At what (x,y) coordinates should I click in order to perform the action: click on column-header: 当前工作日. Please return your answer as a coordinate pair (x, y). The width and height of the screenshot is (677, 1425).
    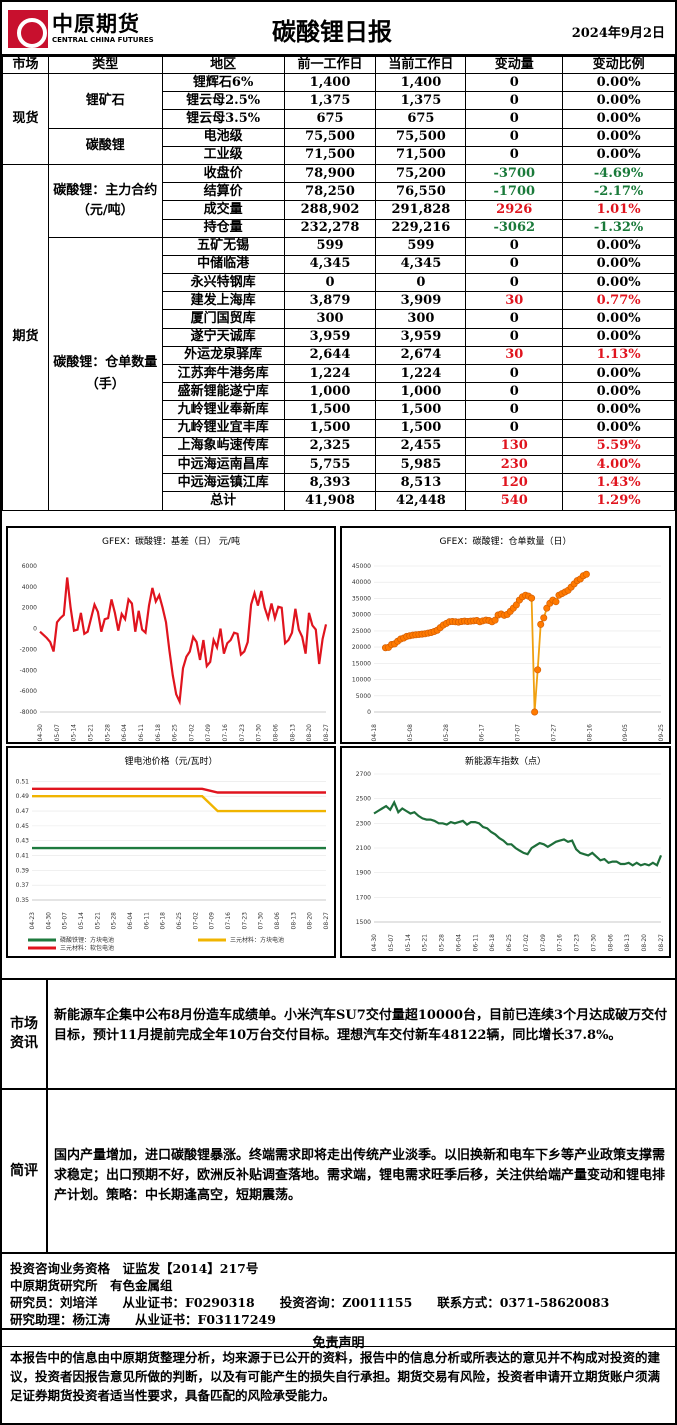
    Looking at the image, I should click on (421, 65).